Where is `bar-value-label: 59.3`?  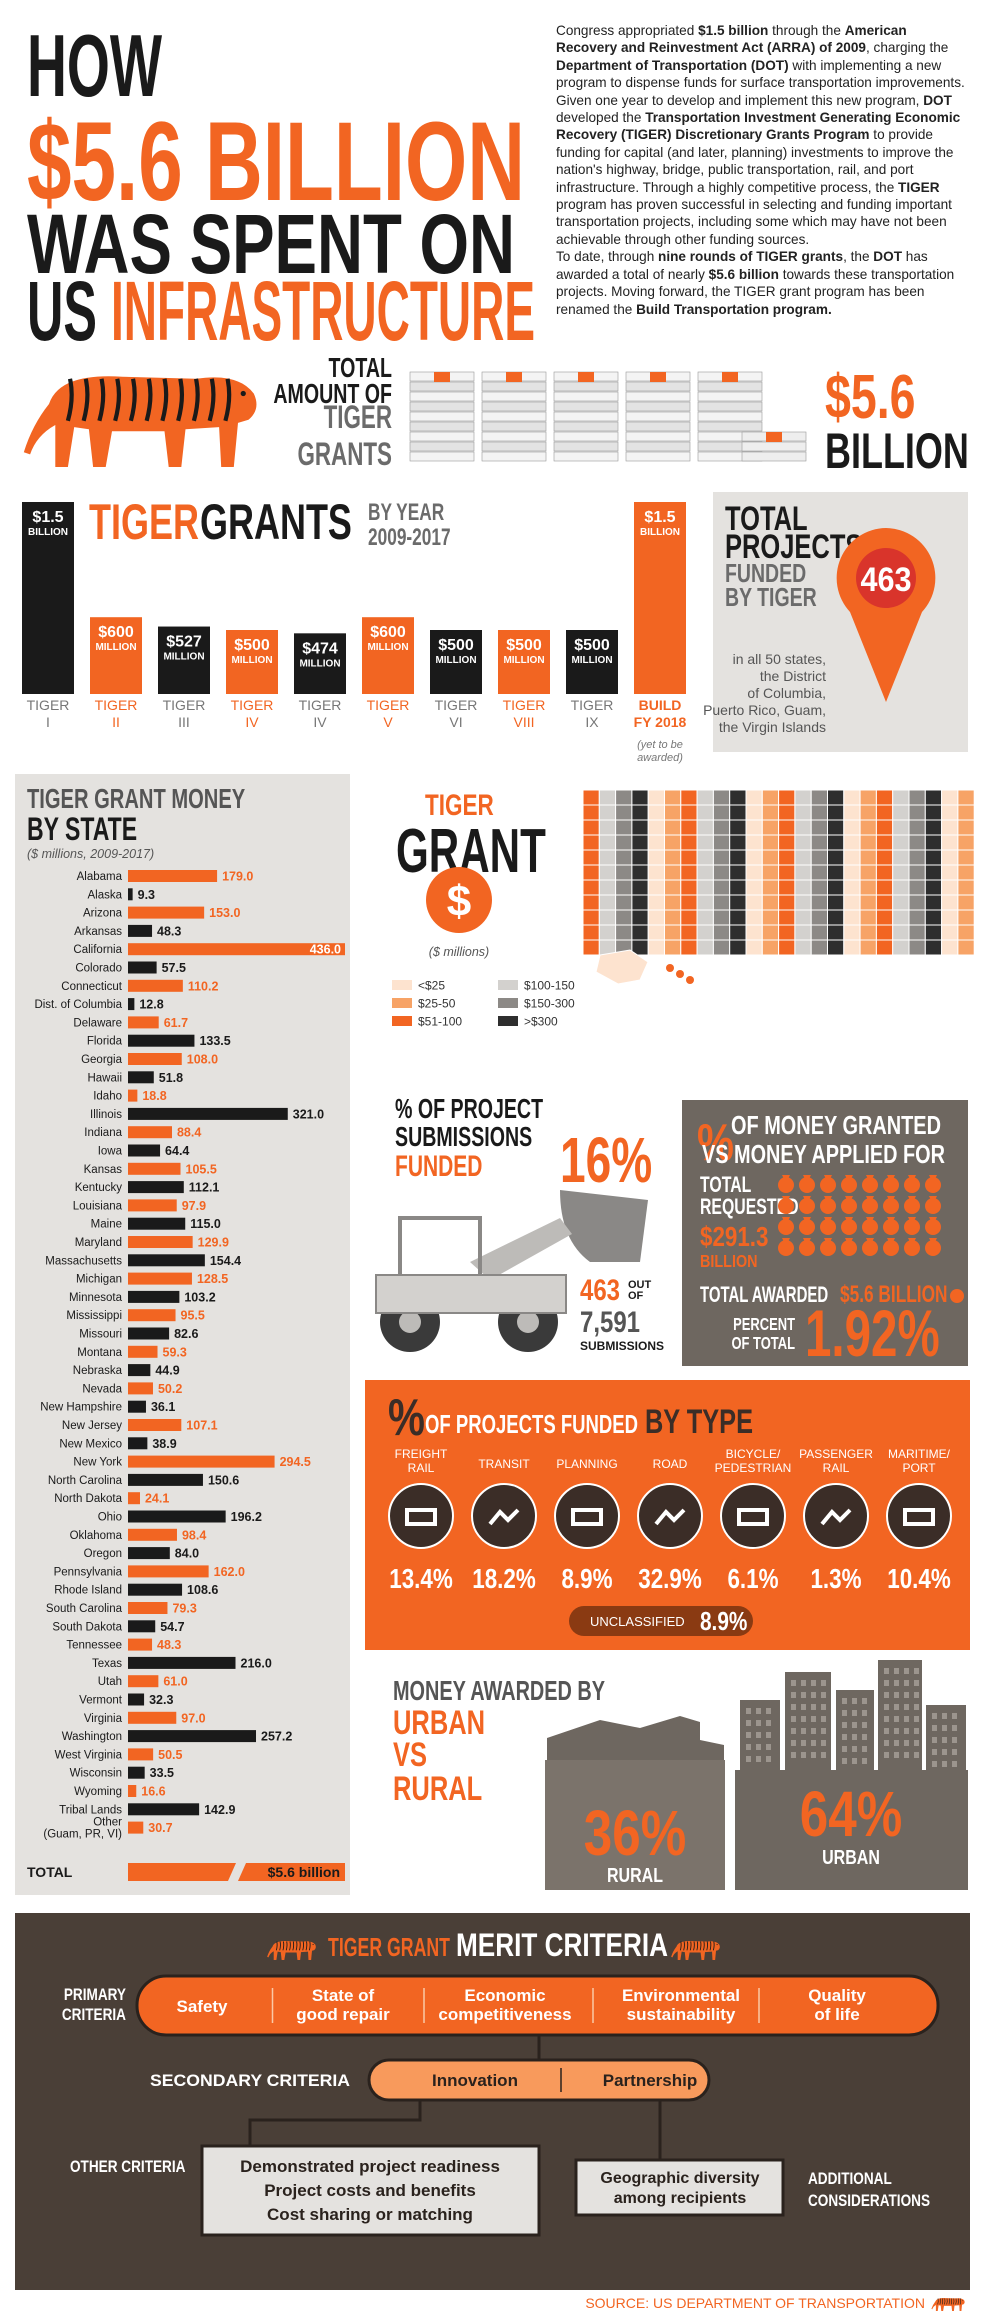
bar-value-label: 59.3 is located at coordinates (175, 1352).